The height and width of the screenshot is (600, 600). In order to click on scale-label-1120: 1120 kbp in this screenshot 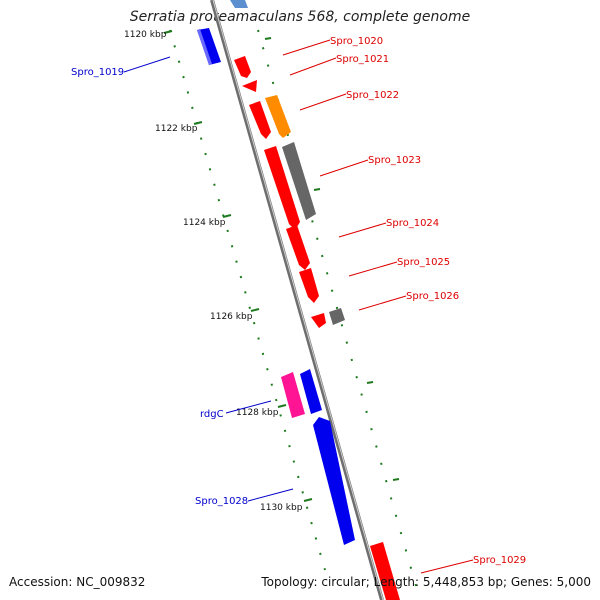, I will do `click(145, 35)`.